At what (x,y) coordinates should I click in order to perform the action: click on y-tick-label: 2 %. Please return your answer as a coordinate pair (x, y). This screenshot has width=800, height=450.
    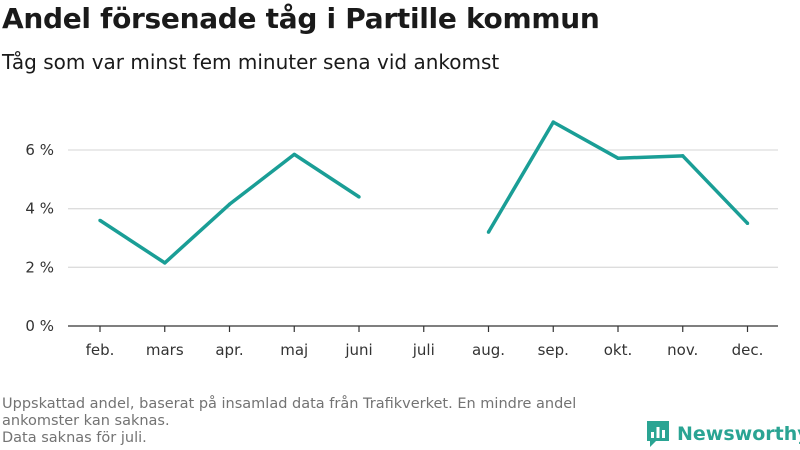
    Looking at the image, I should click on (39, 267).